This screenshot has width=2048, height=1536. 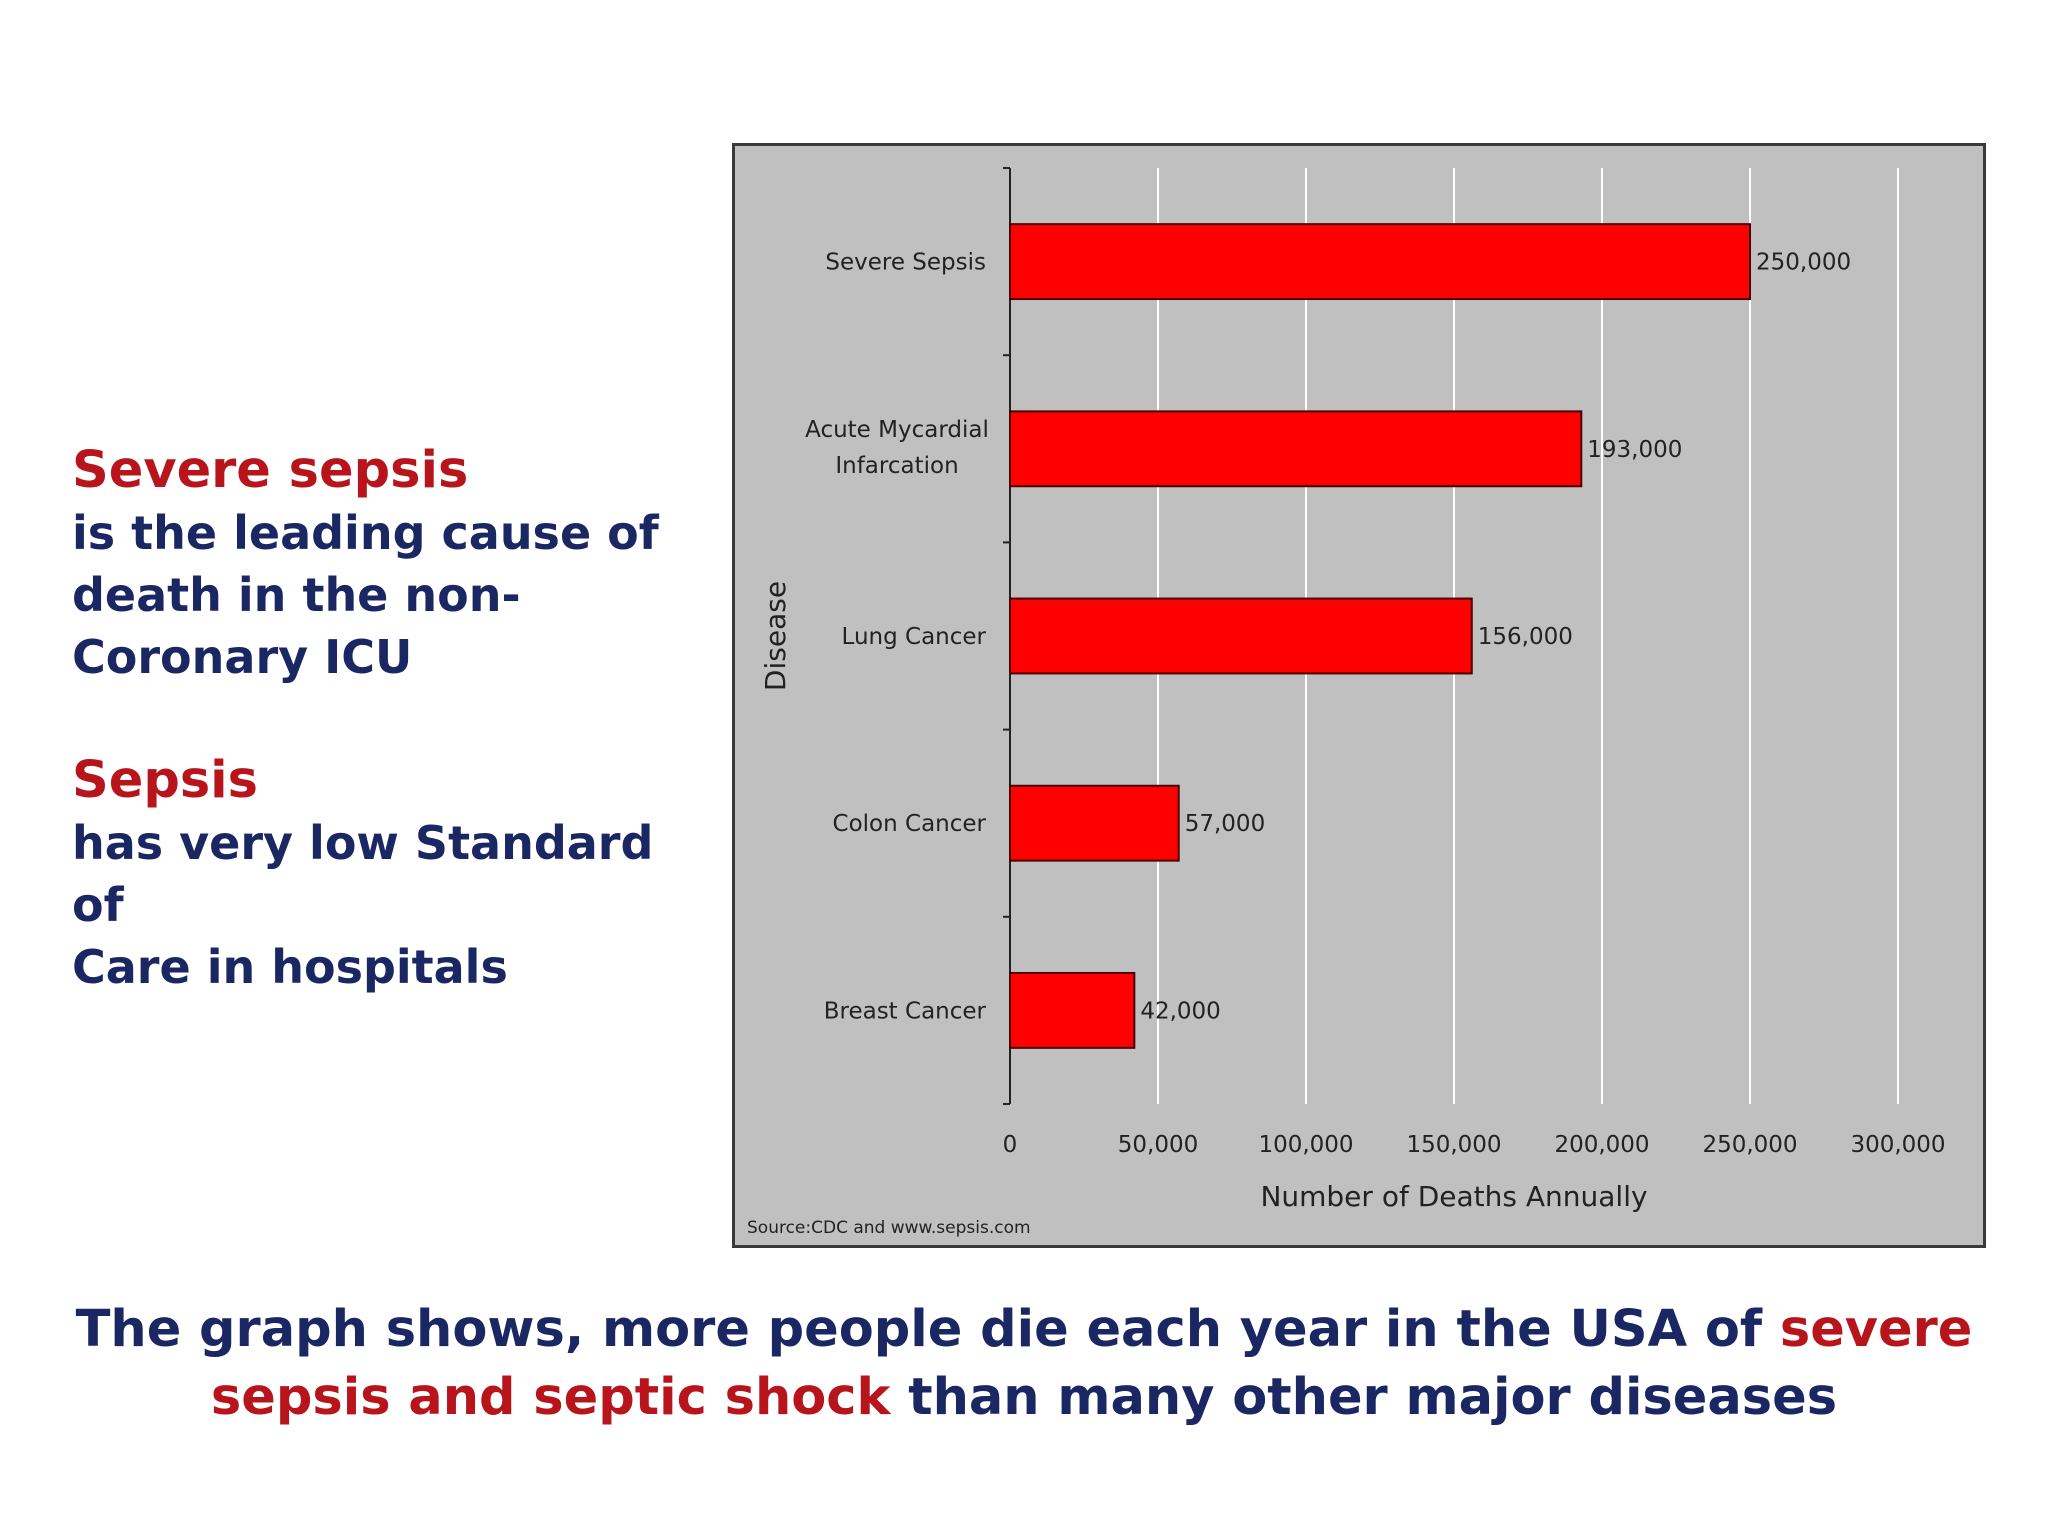 What do you see at coordinates (365, 533) in the screenshot?
I see `statement-line-1: is the leading cause of` at bounding box center [365, 533].